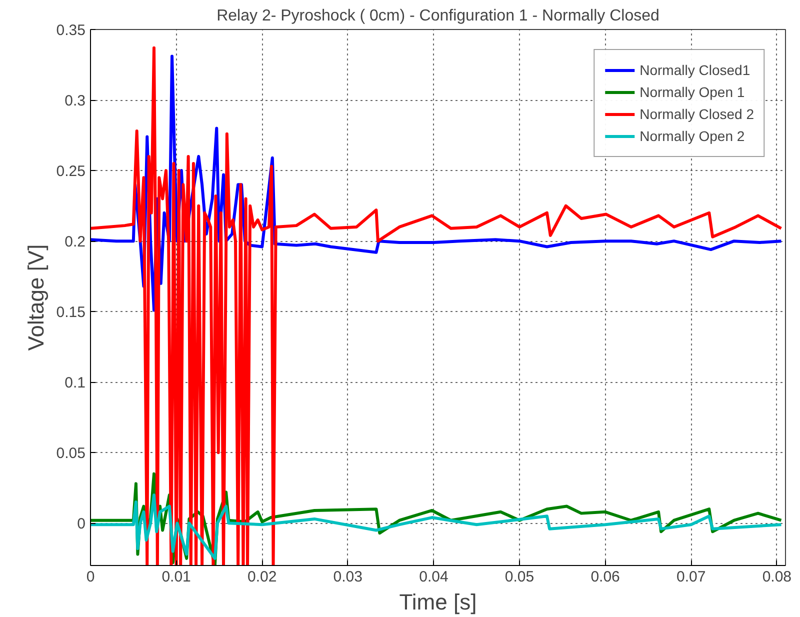 The image size is (800, 617). Describe the element at coordinates (438, 16) in the screenshot. I see `chart-title: Relay 2- Pyroshock ( 0cm) - Configuration 1 - Normally Closed` at that location.